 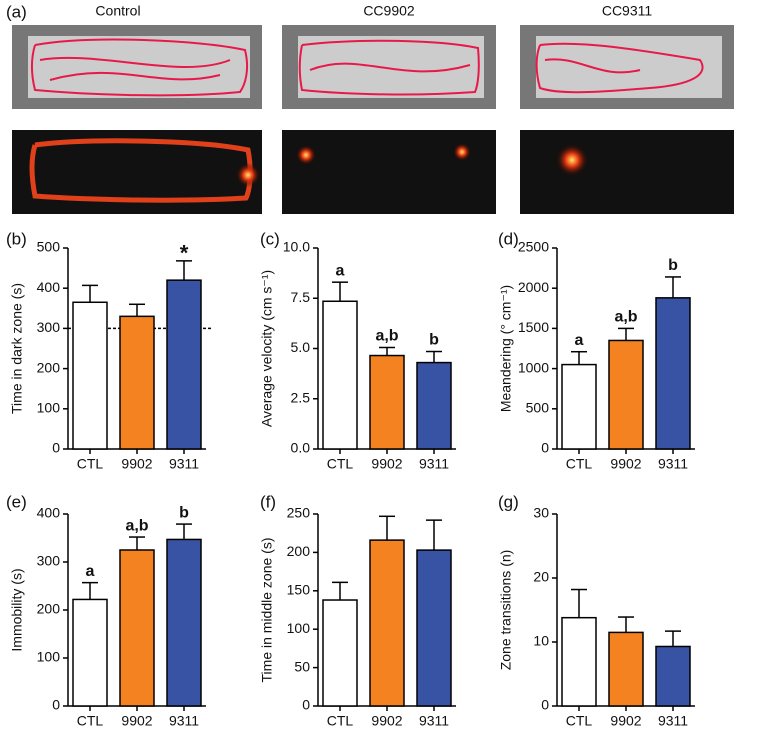 I want to click on panel-label: (c), so click(x=270, y=238).